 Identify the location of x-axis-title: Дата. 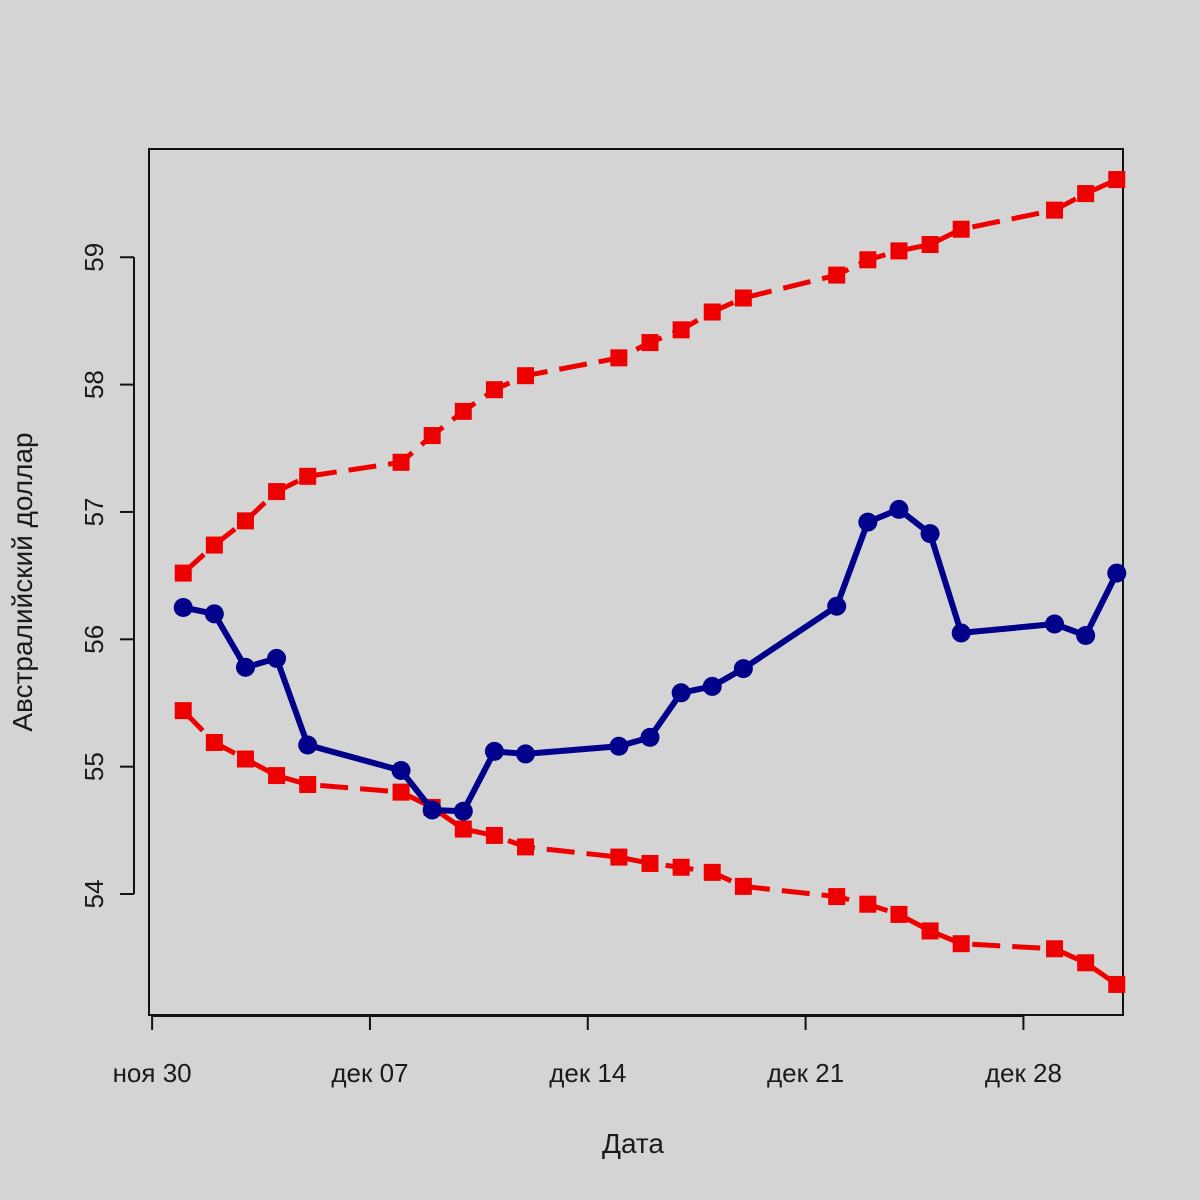
(633, 1143).